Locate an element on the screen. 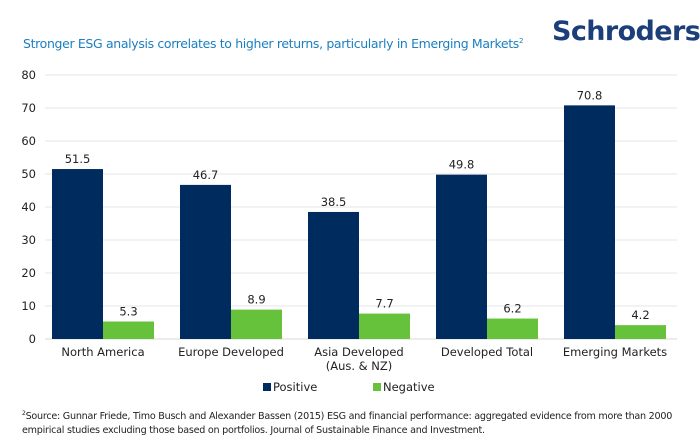 The height and width of the screenshot is (447, 700). legend-item-positive: Positive is located at coordinates (290, 387).